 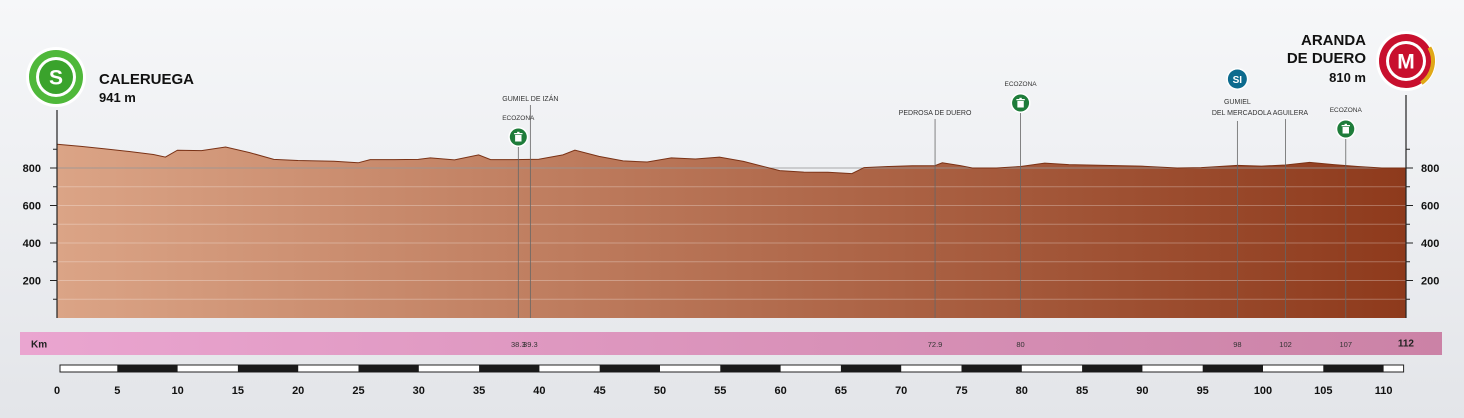 What do you see at coordinates (841, 391) in the screenshot?
I see `km-tick-label: 65` at bounding box center [841, 391].